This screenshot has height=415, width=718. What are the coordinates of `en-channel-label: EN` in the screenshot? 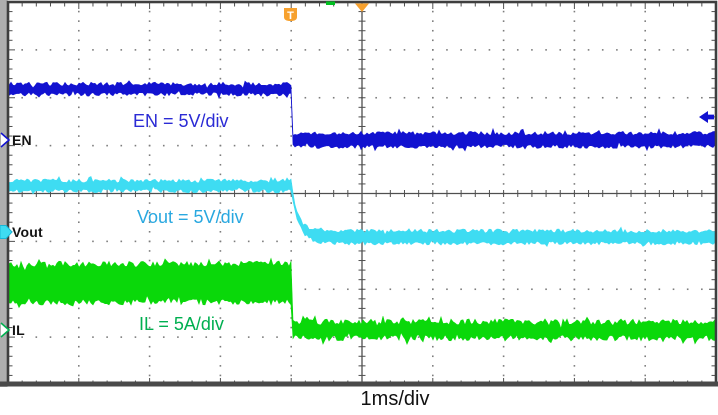 It's located at (22, 140).